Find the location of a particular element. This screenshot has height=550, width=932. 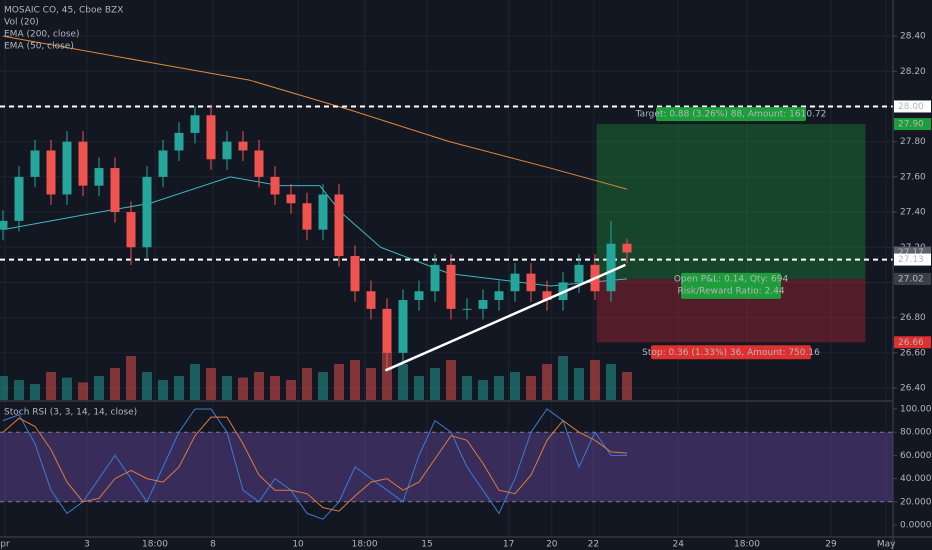

legend-item: Vol (20) is located at coordinates (21, 23).